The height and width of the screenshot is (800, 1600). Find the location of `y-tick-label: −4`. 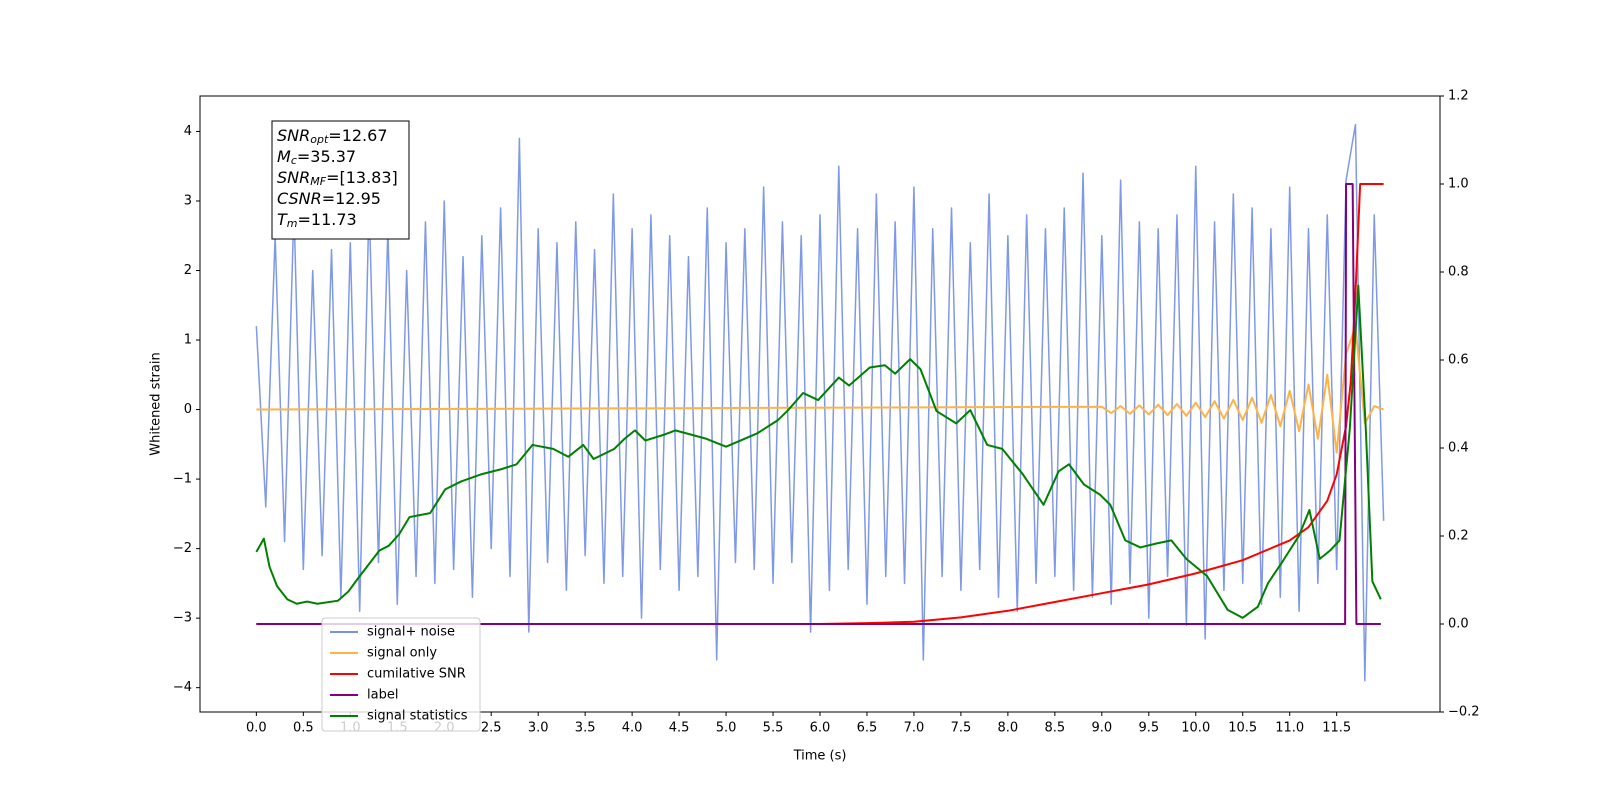

y-tick-label: −4 is located at coordinates (182, 687).